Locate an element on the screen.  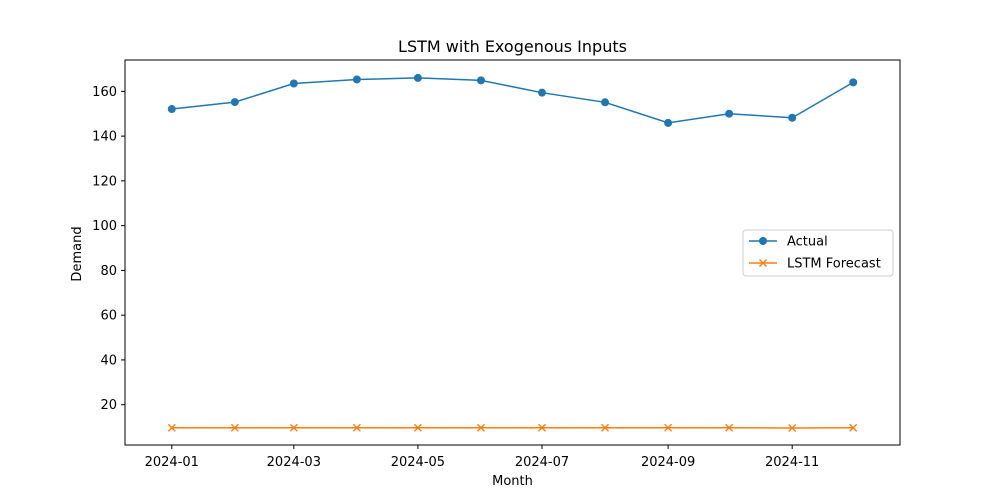
legend-label: LSTM Forecast is located at coordinates (834, 264).